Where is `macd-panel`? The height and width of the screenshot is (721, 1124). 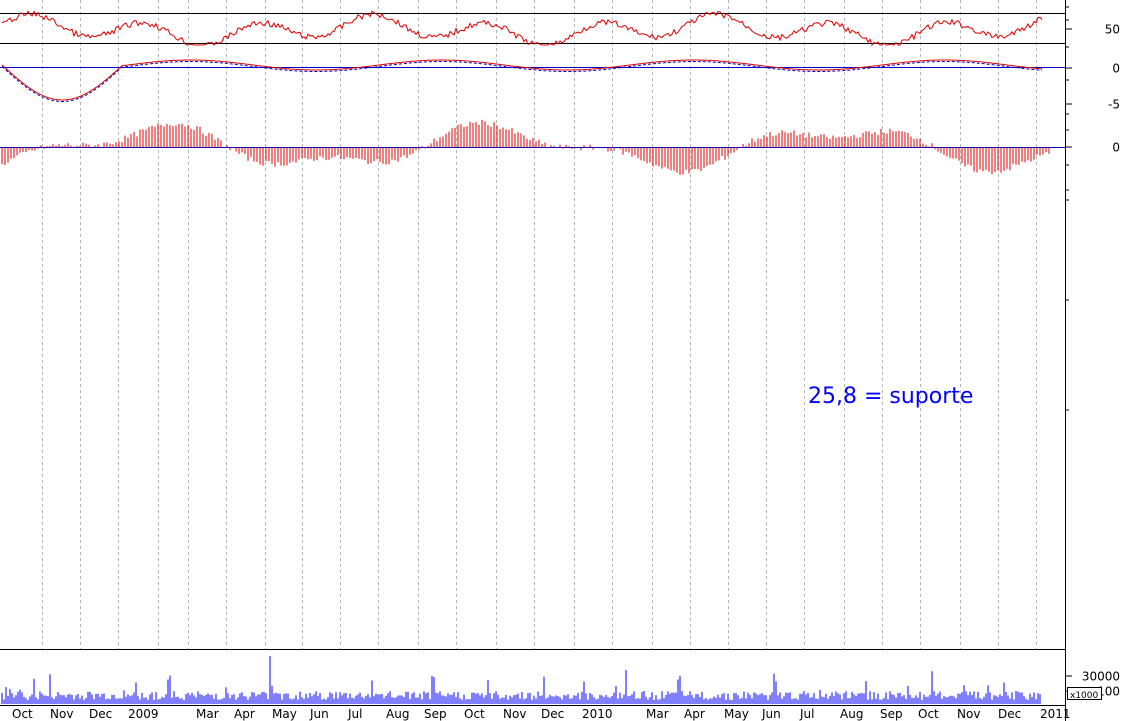
macd-panel is located at coordinates (532, 80).